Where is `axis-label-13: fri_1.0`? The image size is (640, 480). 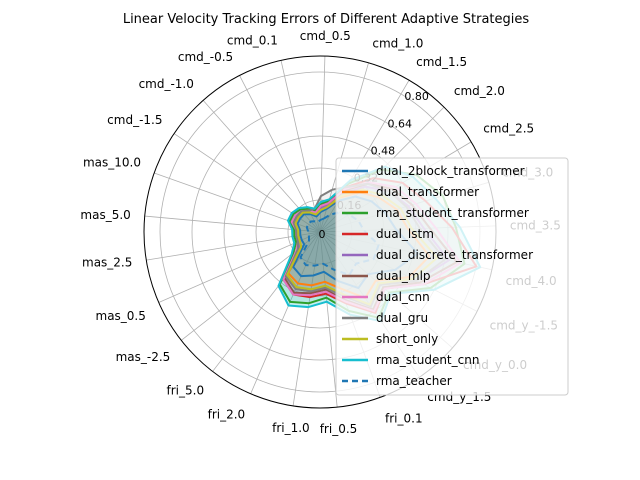 axis-label-13: fri_1.0 is located at coordinates (291, 428).